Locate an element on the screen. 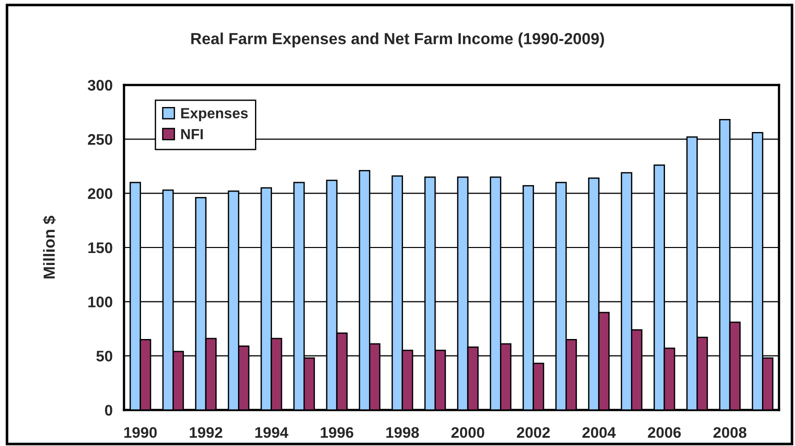  x-tick-label: 2002 is located at coordinates (533, 432).